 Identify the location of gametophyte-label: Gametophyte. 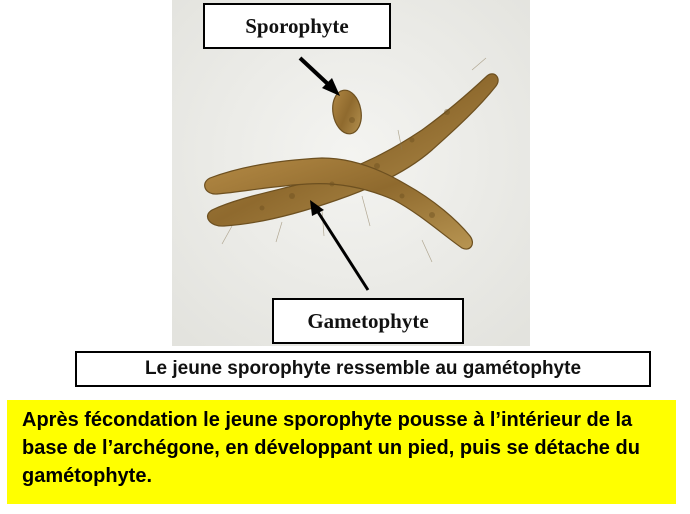
(368, 321).